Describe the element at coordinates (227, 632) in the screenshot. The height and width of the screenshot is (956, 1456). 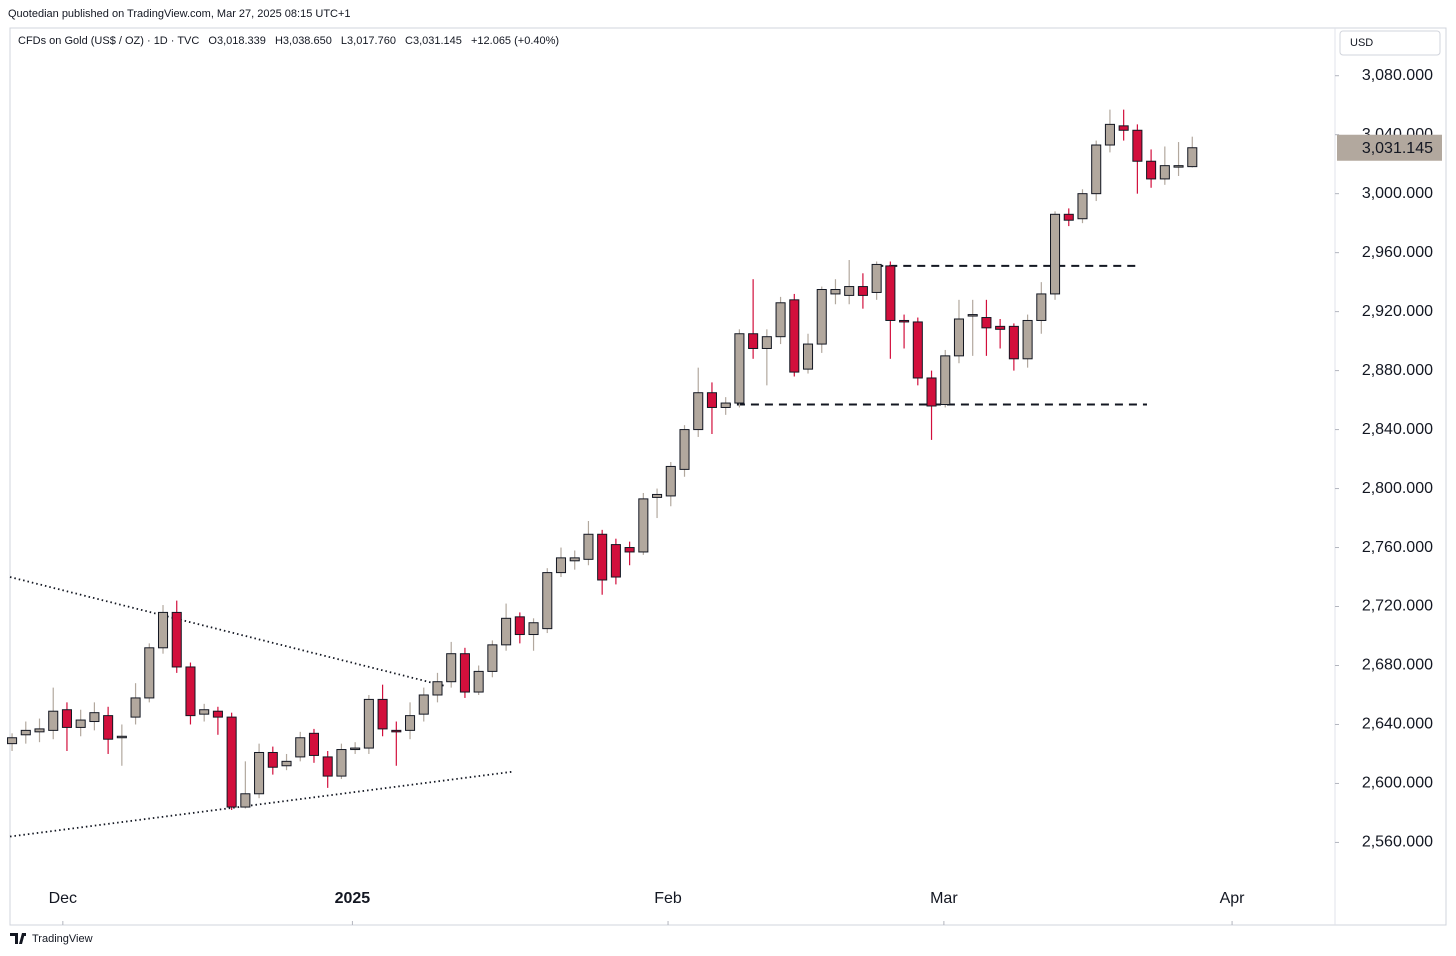
I see `dotted-line` at that location.